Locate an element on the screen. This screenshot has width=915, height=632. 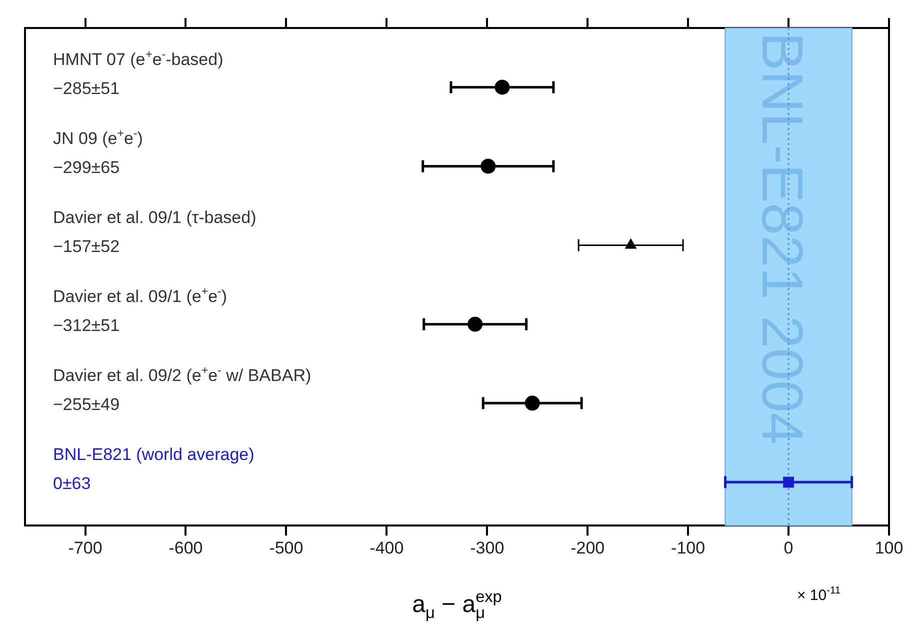
x-tick-label: -200 is located at coordinates (587, 548).